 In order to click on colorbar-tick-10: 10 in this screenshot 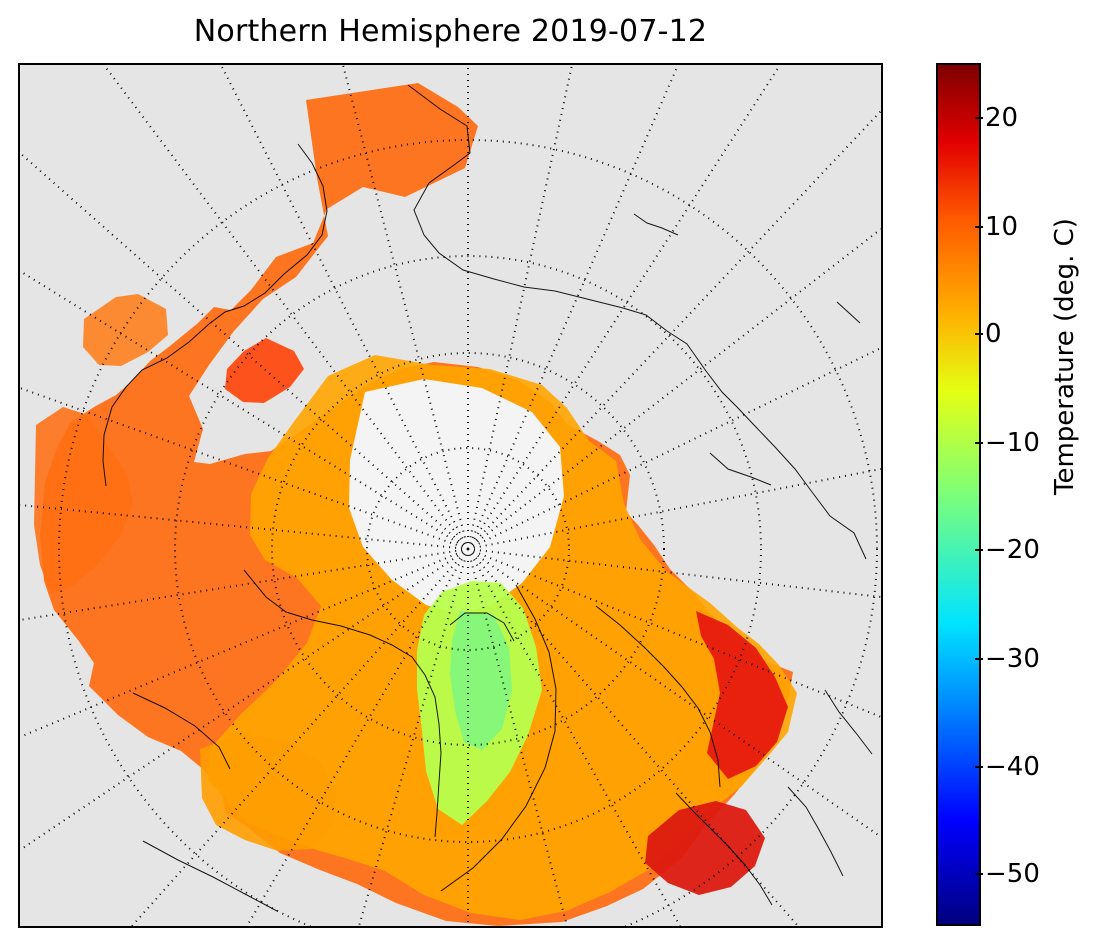, I will do `click(1002, 227)`.